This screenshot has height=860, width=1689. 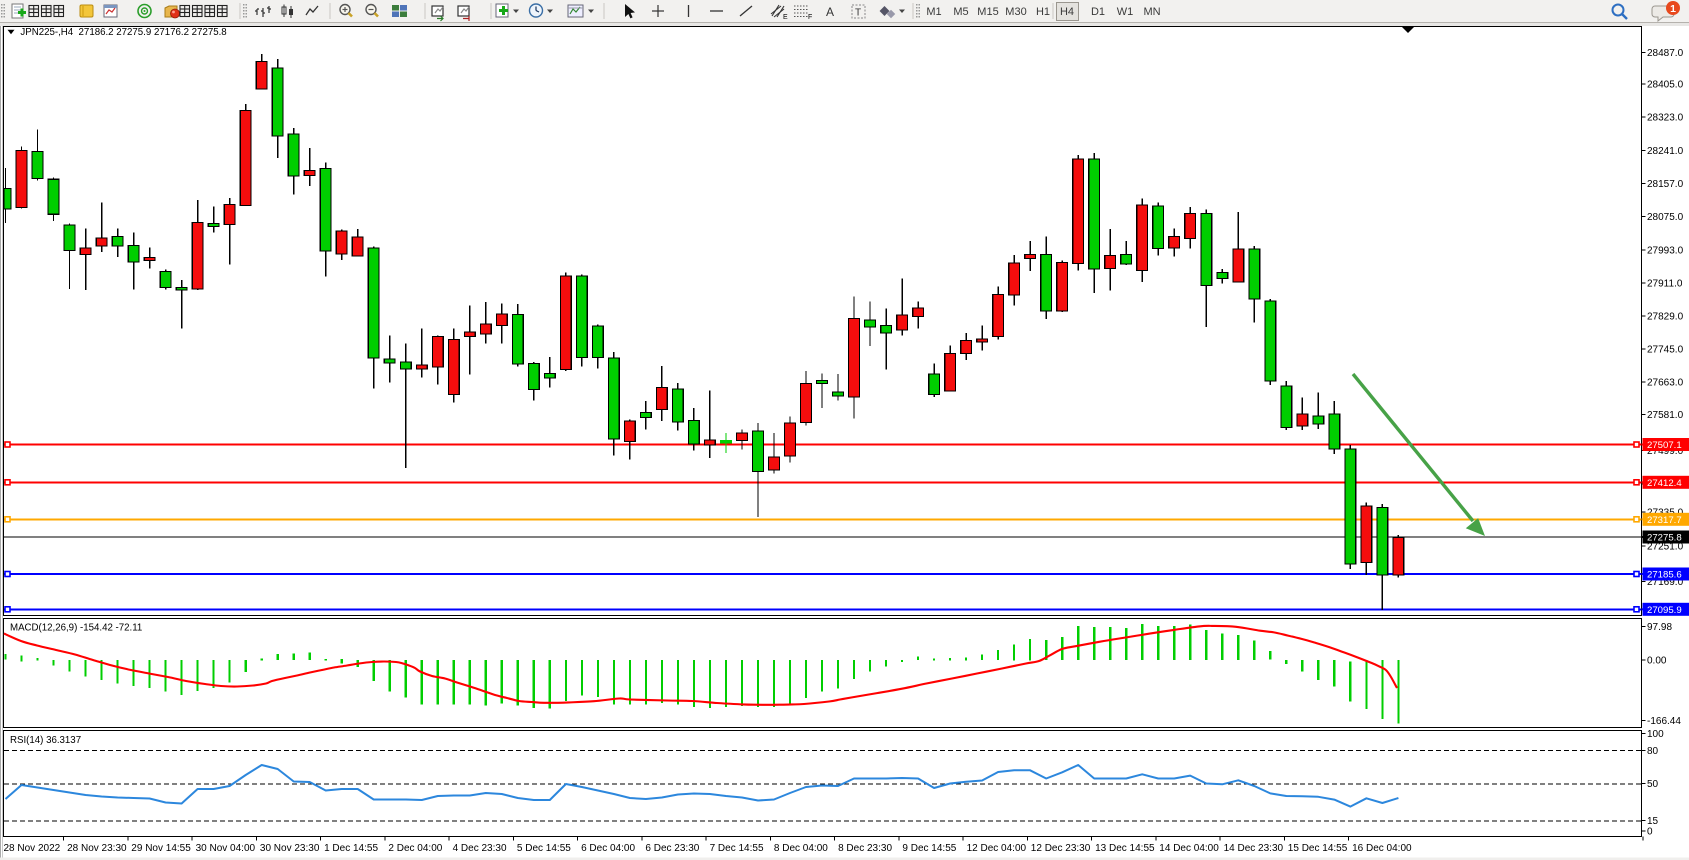 I want to click on svg-text: RSI(14) 36.3137, so click(x=45, y=740).